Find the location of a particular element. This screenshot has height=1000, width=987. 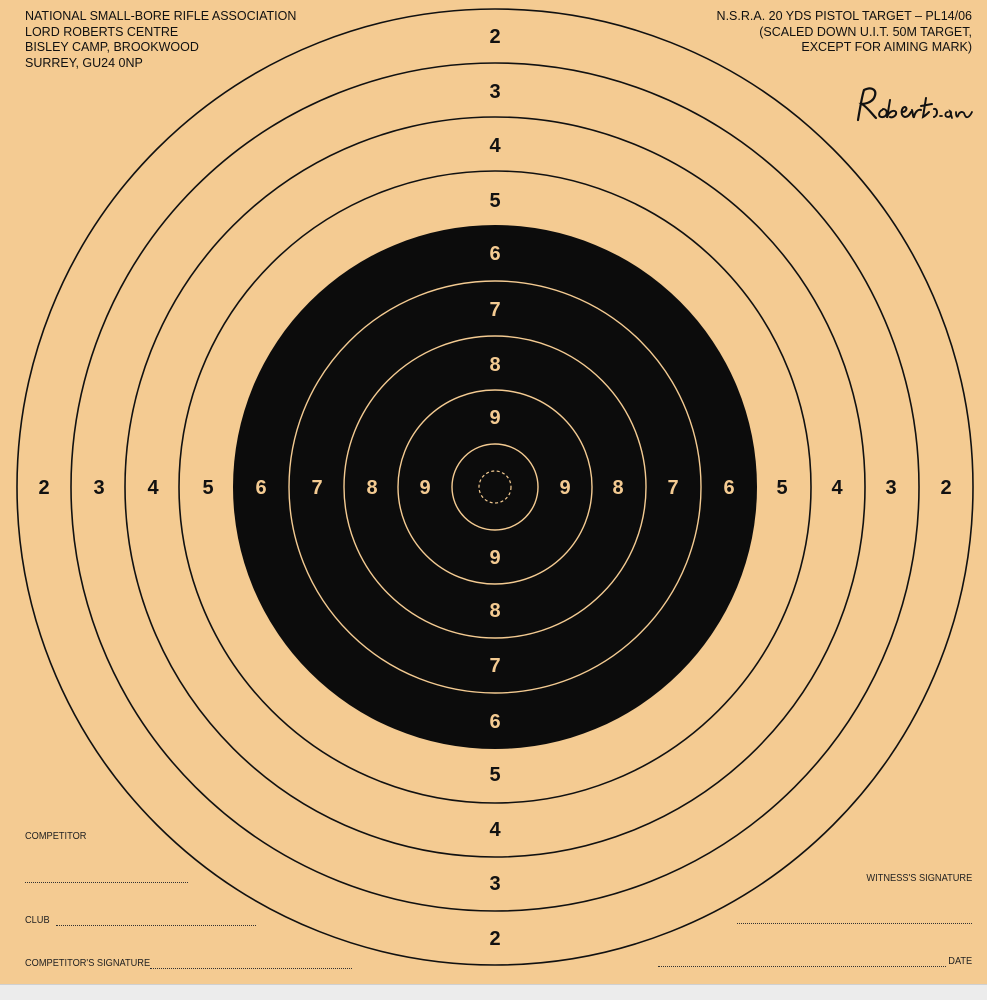

competitor-signature-label: COMPETITOR'S SIGNATURE is located at coordinates (88, 963).